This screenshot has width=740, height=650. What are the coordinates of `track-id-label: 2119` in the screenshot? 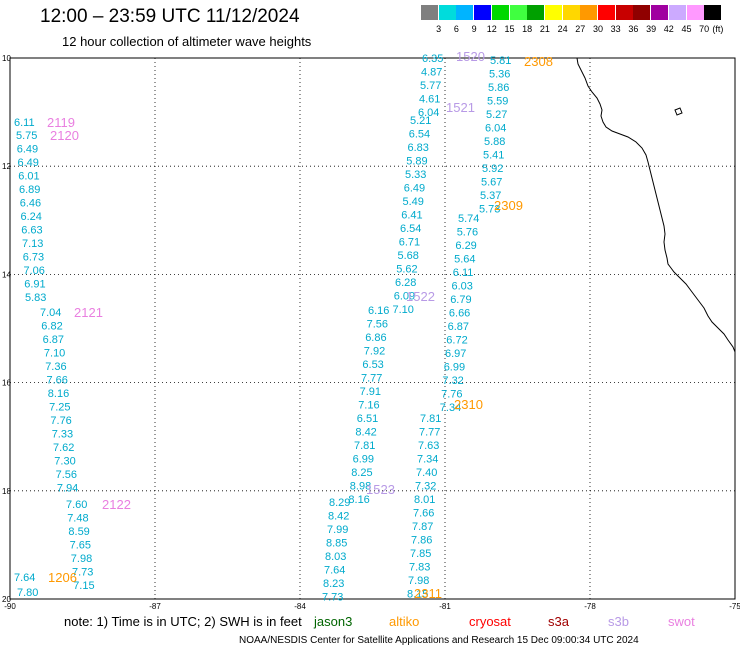 It's located at (61, 122).